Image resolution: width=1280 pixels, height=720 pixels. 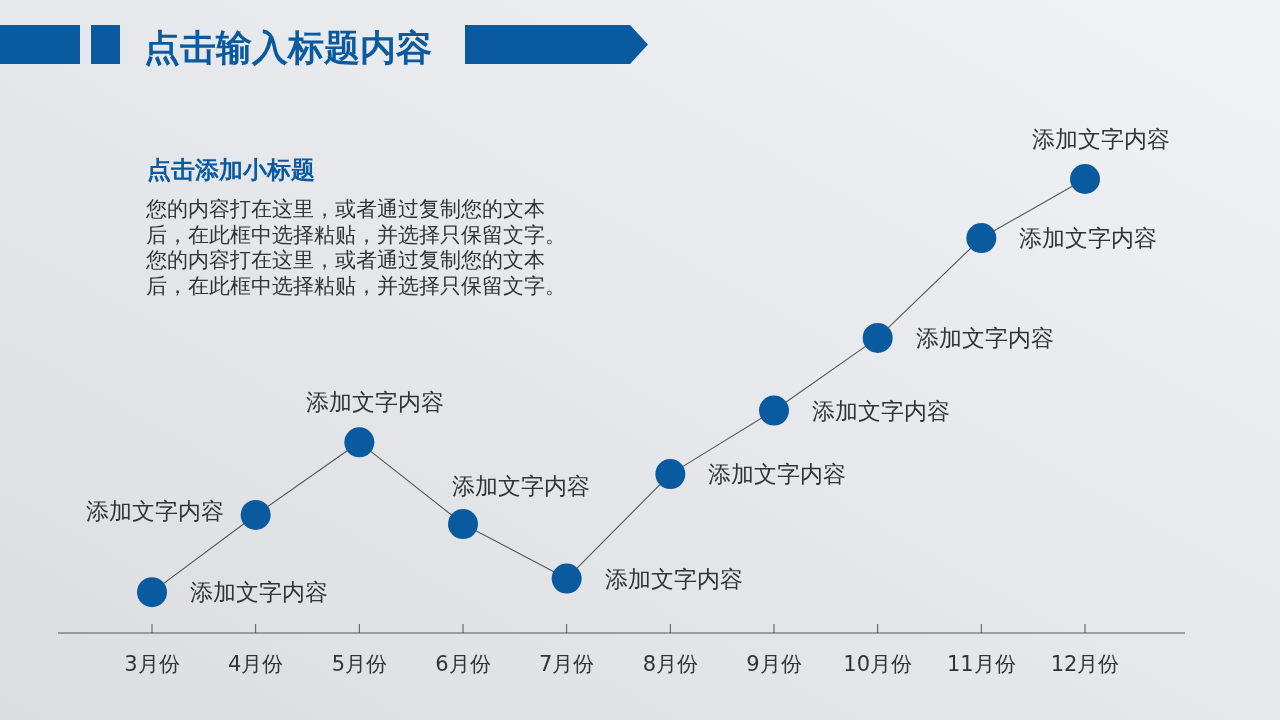 I want to click on x-tick-label: 4月份, so click(x=255, y=664).